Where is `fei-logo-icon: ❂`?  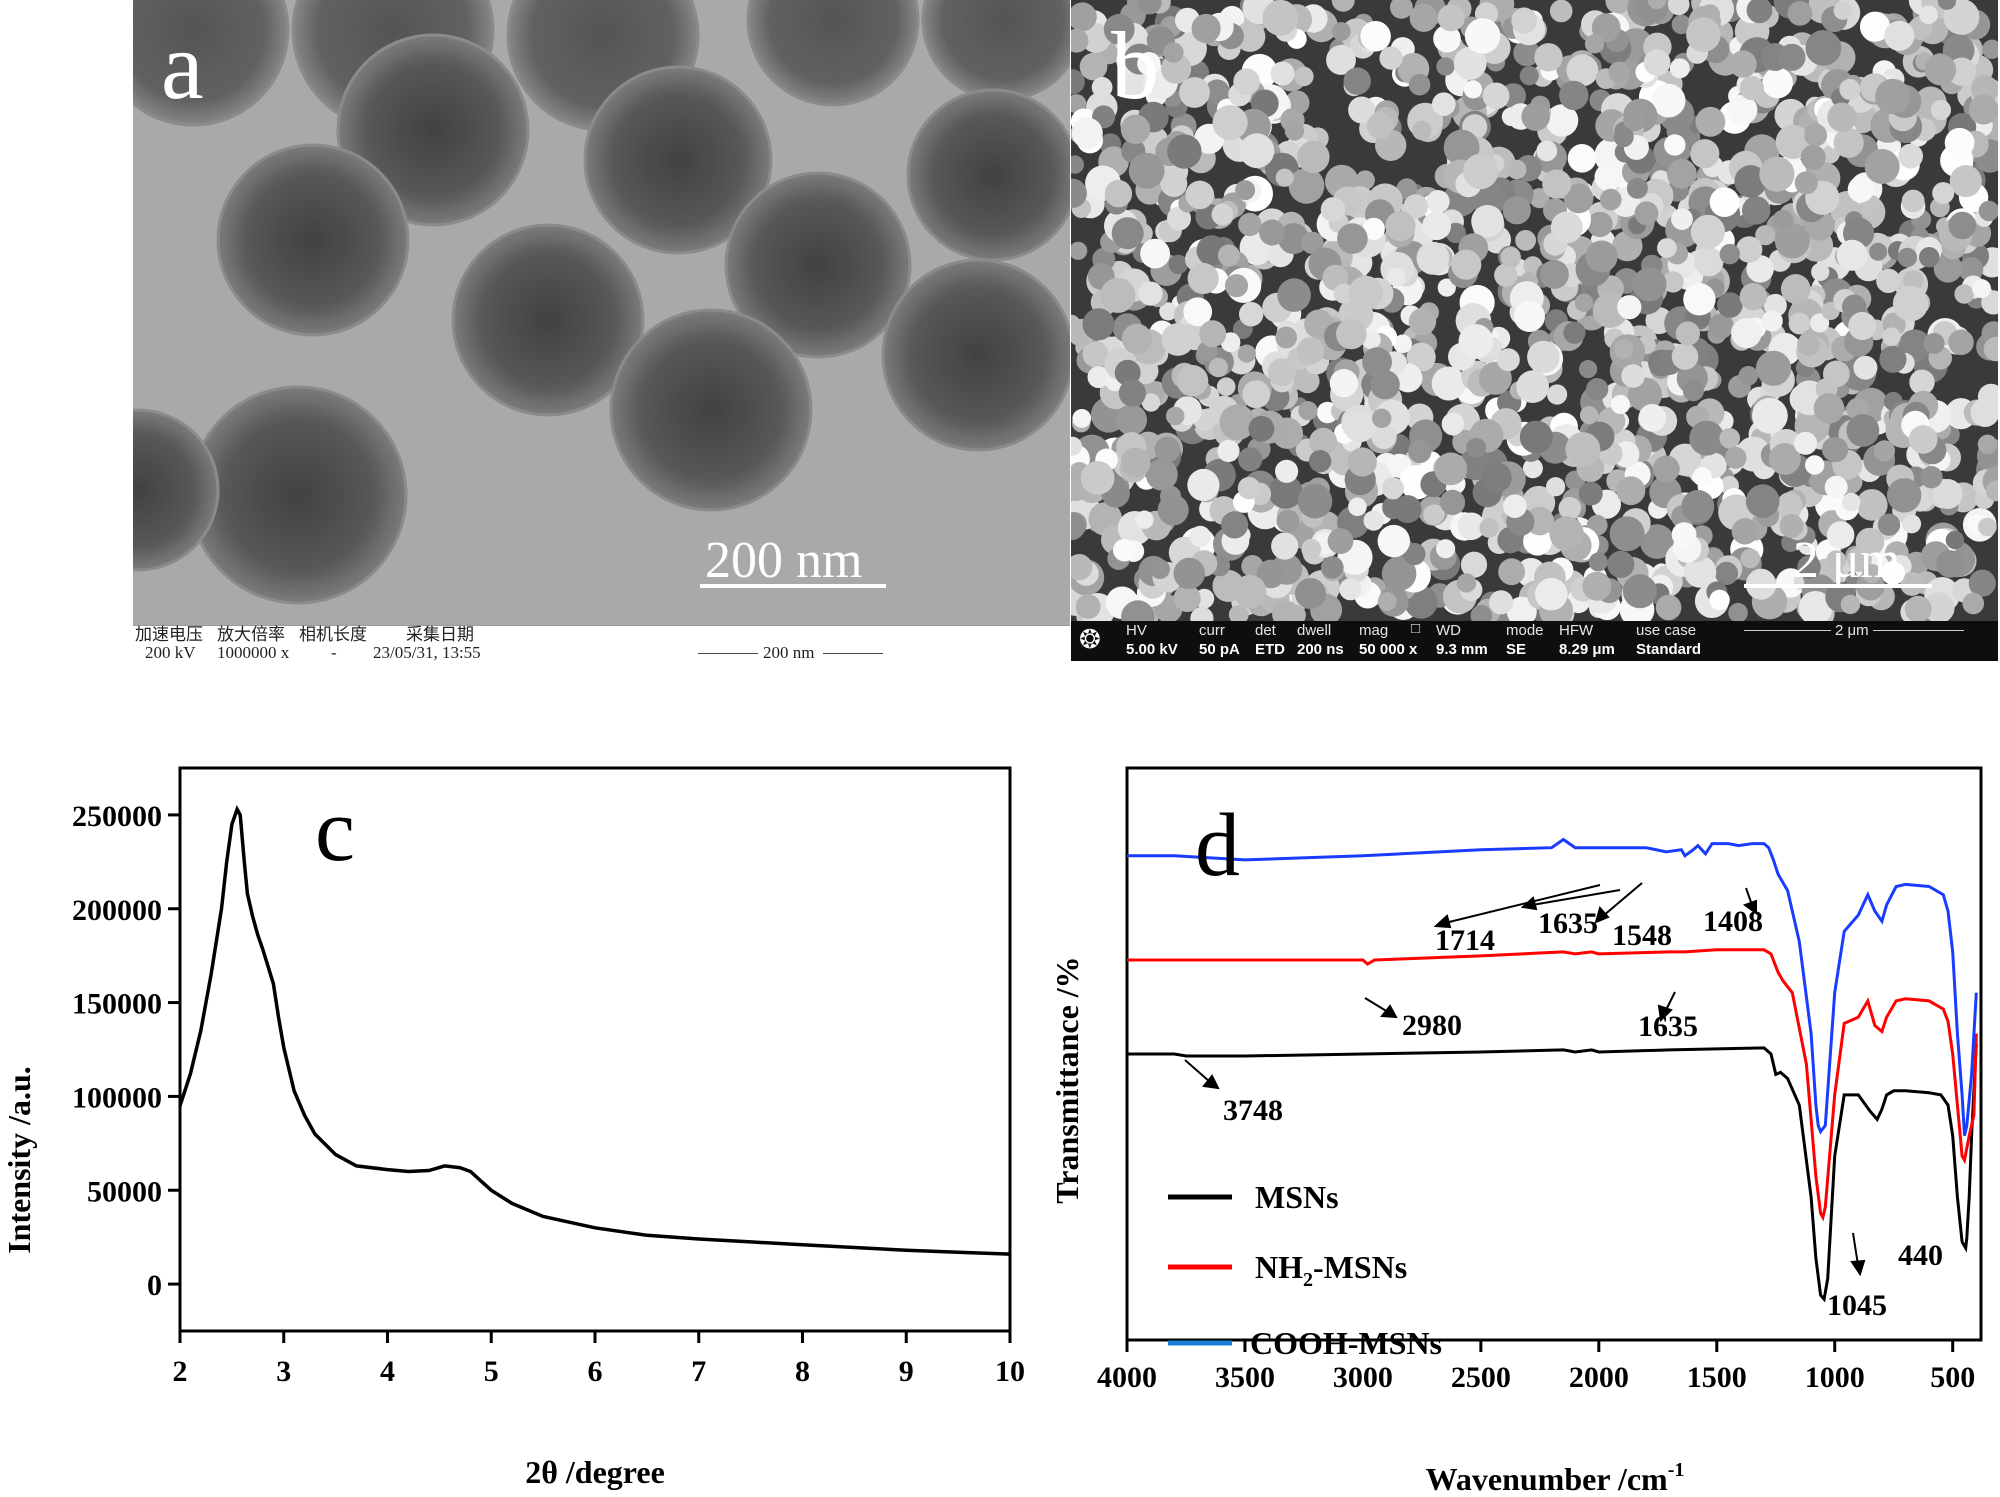 fei-logo-icon: ❂ is located at coordinates (1090, 639).